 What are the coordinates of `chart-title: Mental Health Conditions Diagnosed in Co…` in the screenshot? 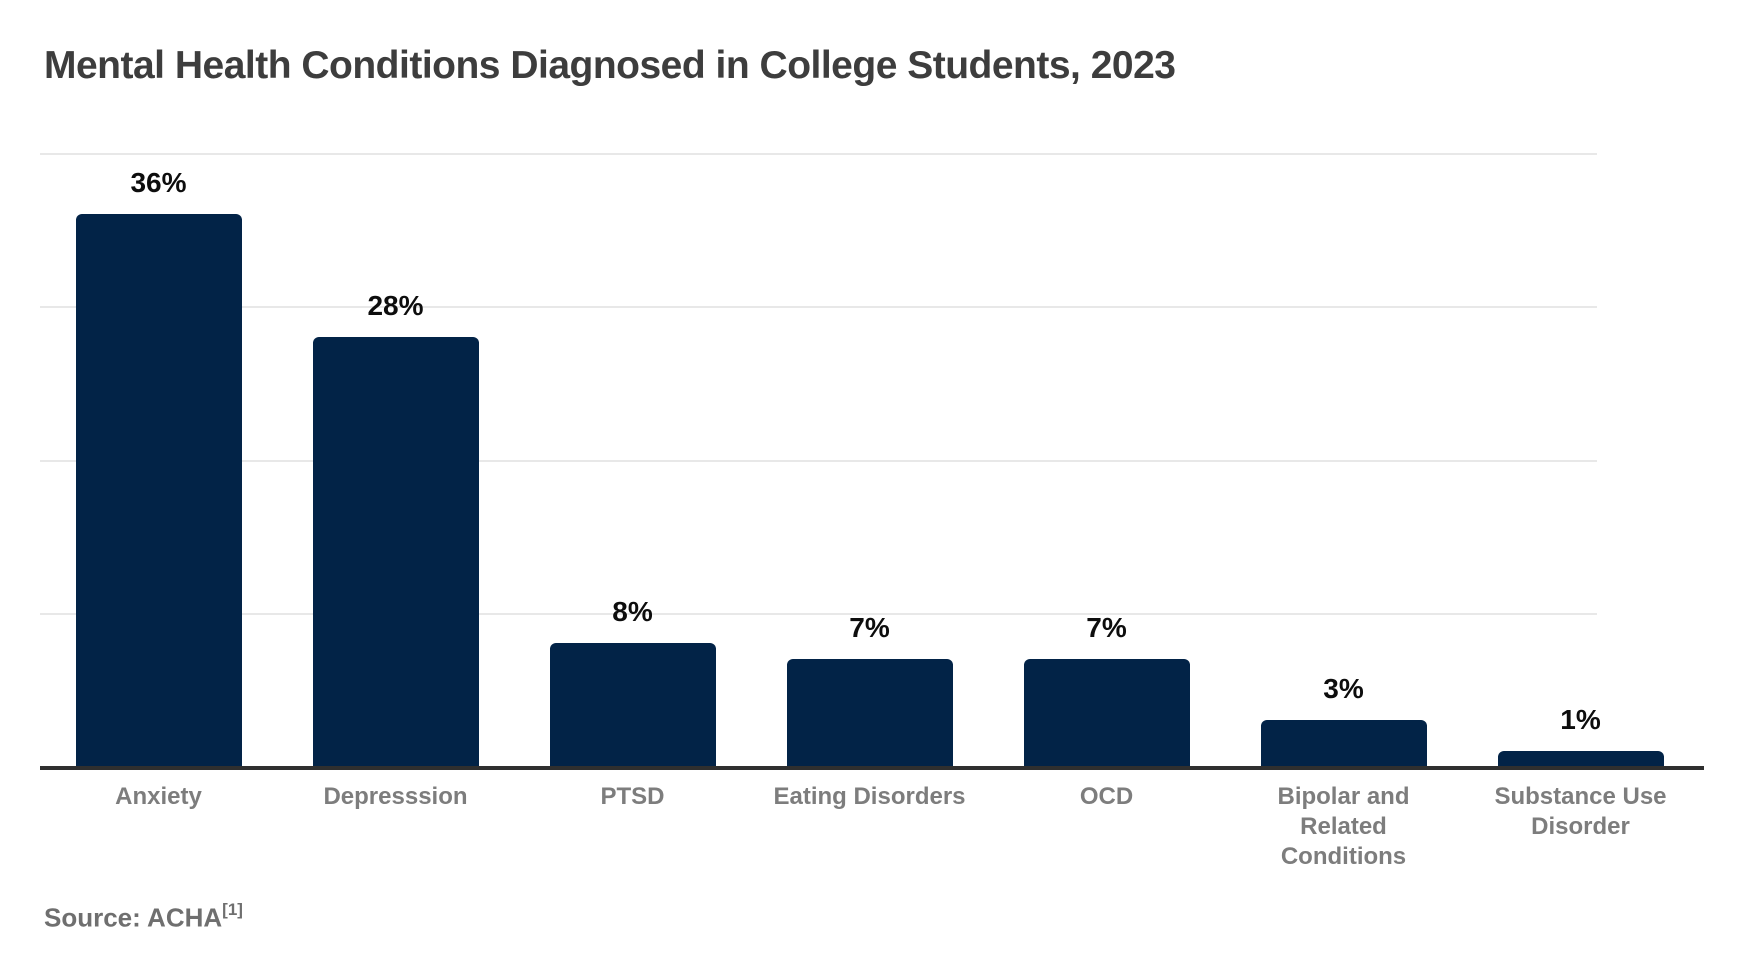 It's located at (610, 65).